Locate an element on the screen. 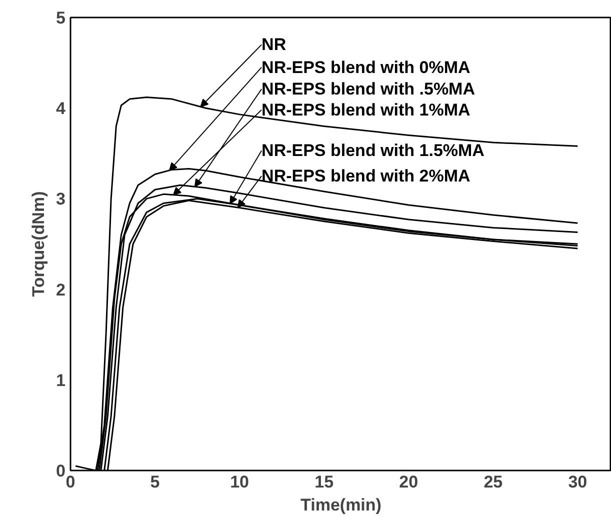  y-tick-label: 4 is located at coordinates (61, 108).